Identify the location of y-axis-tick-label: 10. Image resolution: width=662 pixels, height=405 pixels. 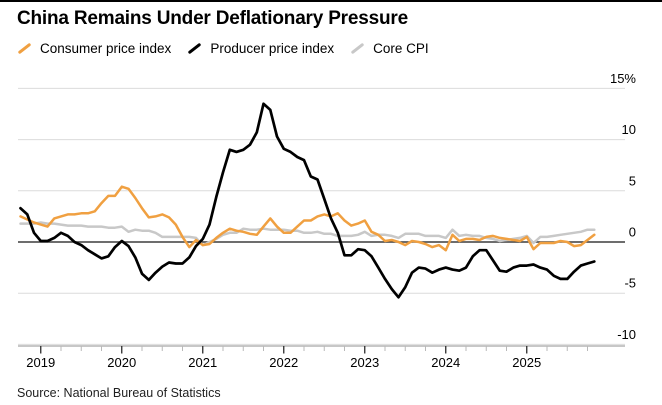
(629, 129).